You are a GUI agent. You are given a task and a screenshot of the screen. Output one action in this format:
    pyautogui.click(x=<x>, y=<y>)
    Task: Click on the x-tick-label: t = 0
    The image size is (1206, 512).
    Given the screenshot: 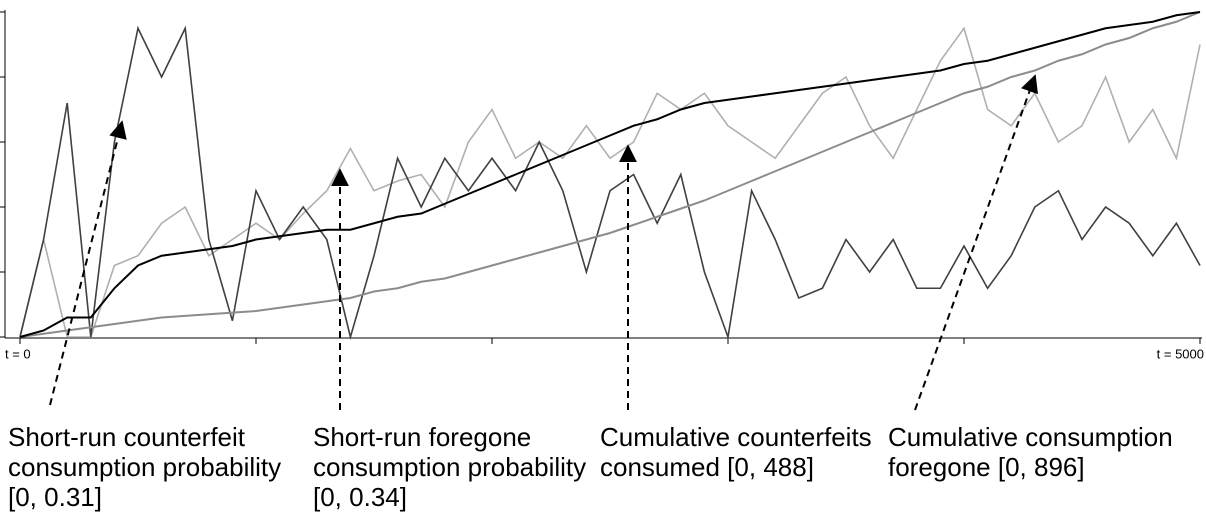 What is the action you would take?
    pyautogui.click(x=18, y=353)
    